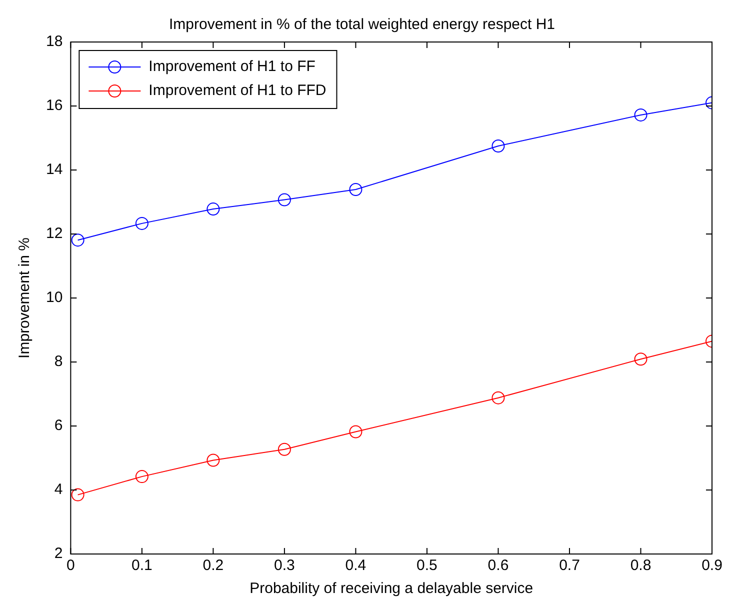 The image size is (734, 608). What do you see at coordinates (362, 25) in the screenshot?
I see `chart-title: Improvement in % of the total weighted energy respect H1` at bounding box center [362, 25].